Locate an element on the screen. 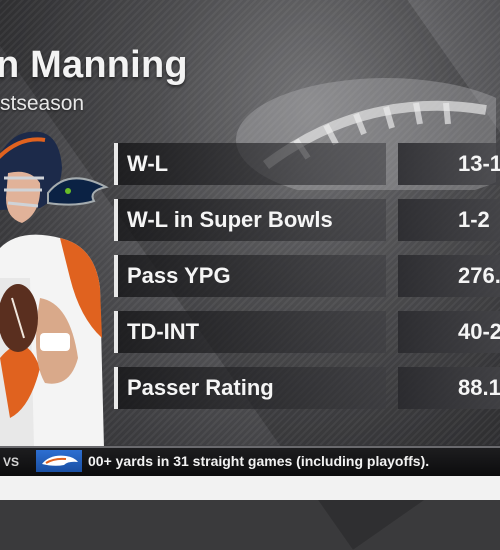  stat-row-pass-ypg: Pass YPG 276. is located at coordinates (307, 276).